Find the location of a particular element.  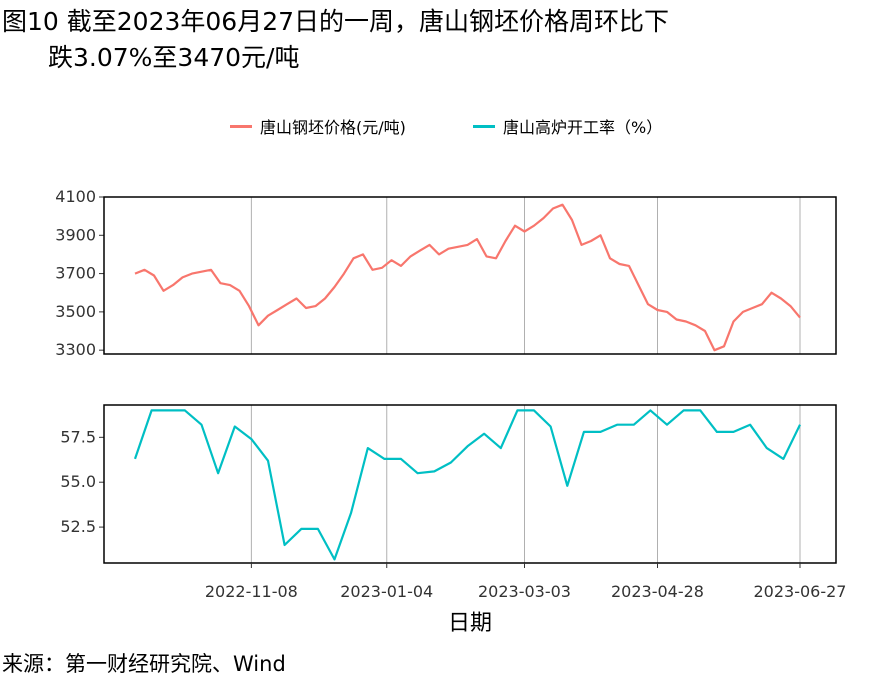

y-tick-label-blast-2: 52.5 is located at coordinates (78, 526).